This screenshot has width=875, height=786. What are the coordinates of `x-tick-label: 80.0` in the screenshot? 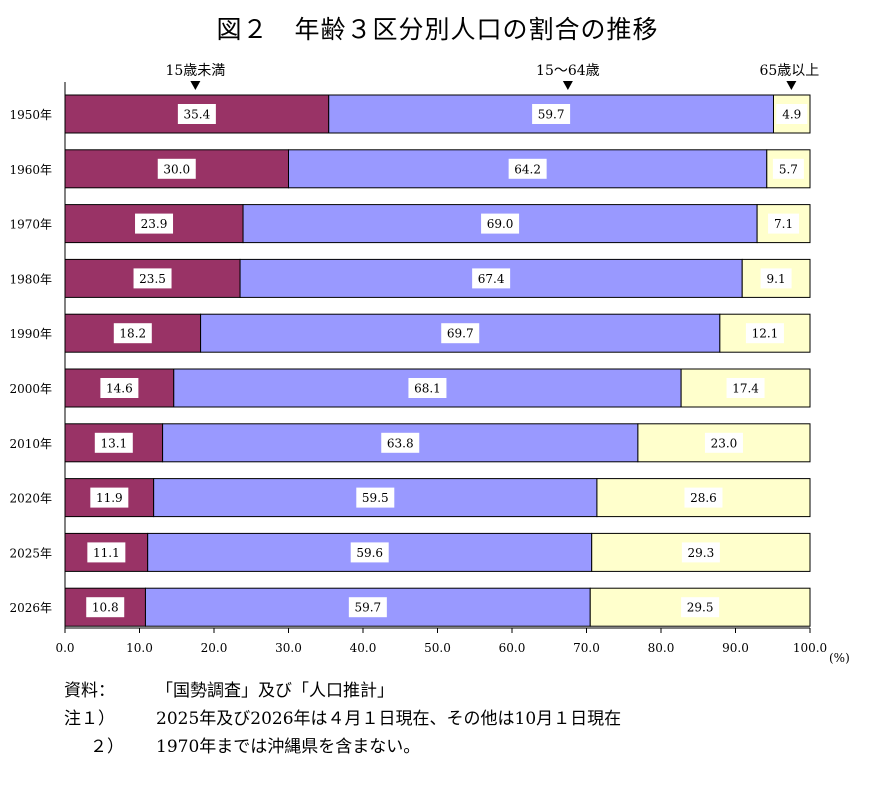 It's located at (661, 648).